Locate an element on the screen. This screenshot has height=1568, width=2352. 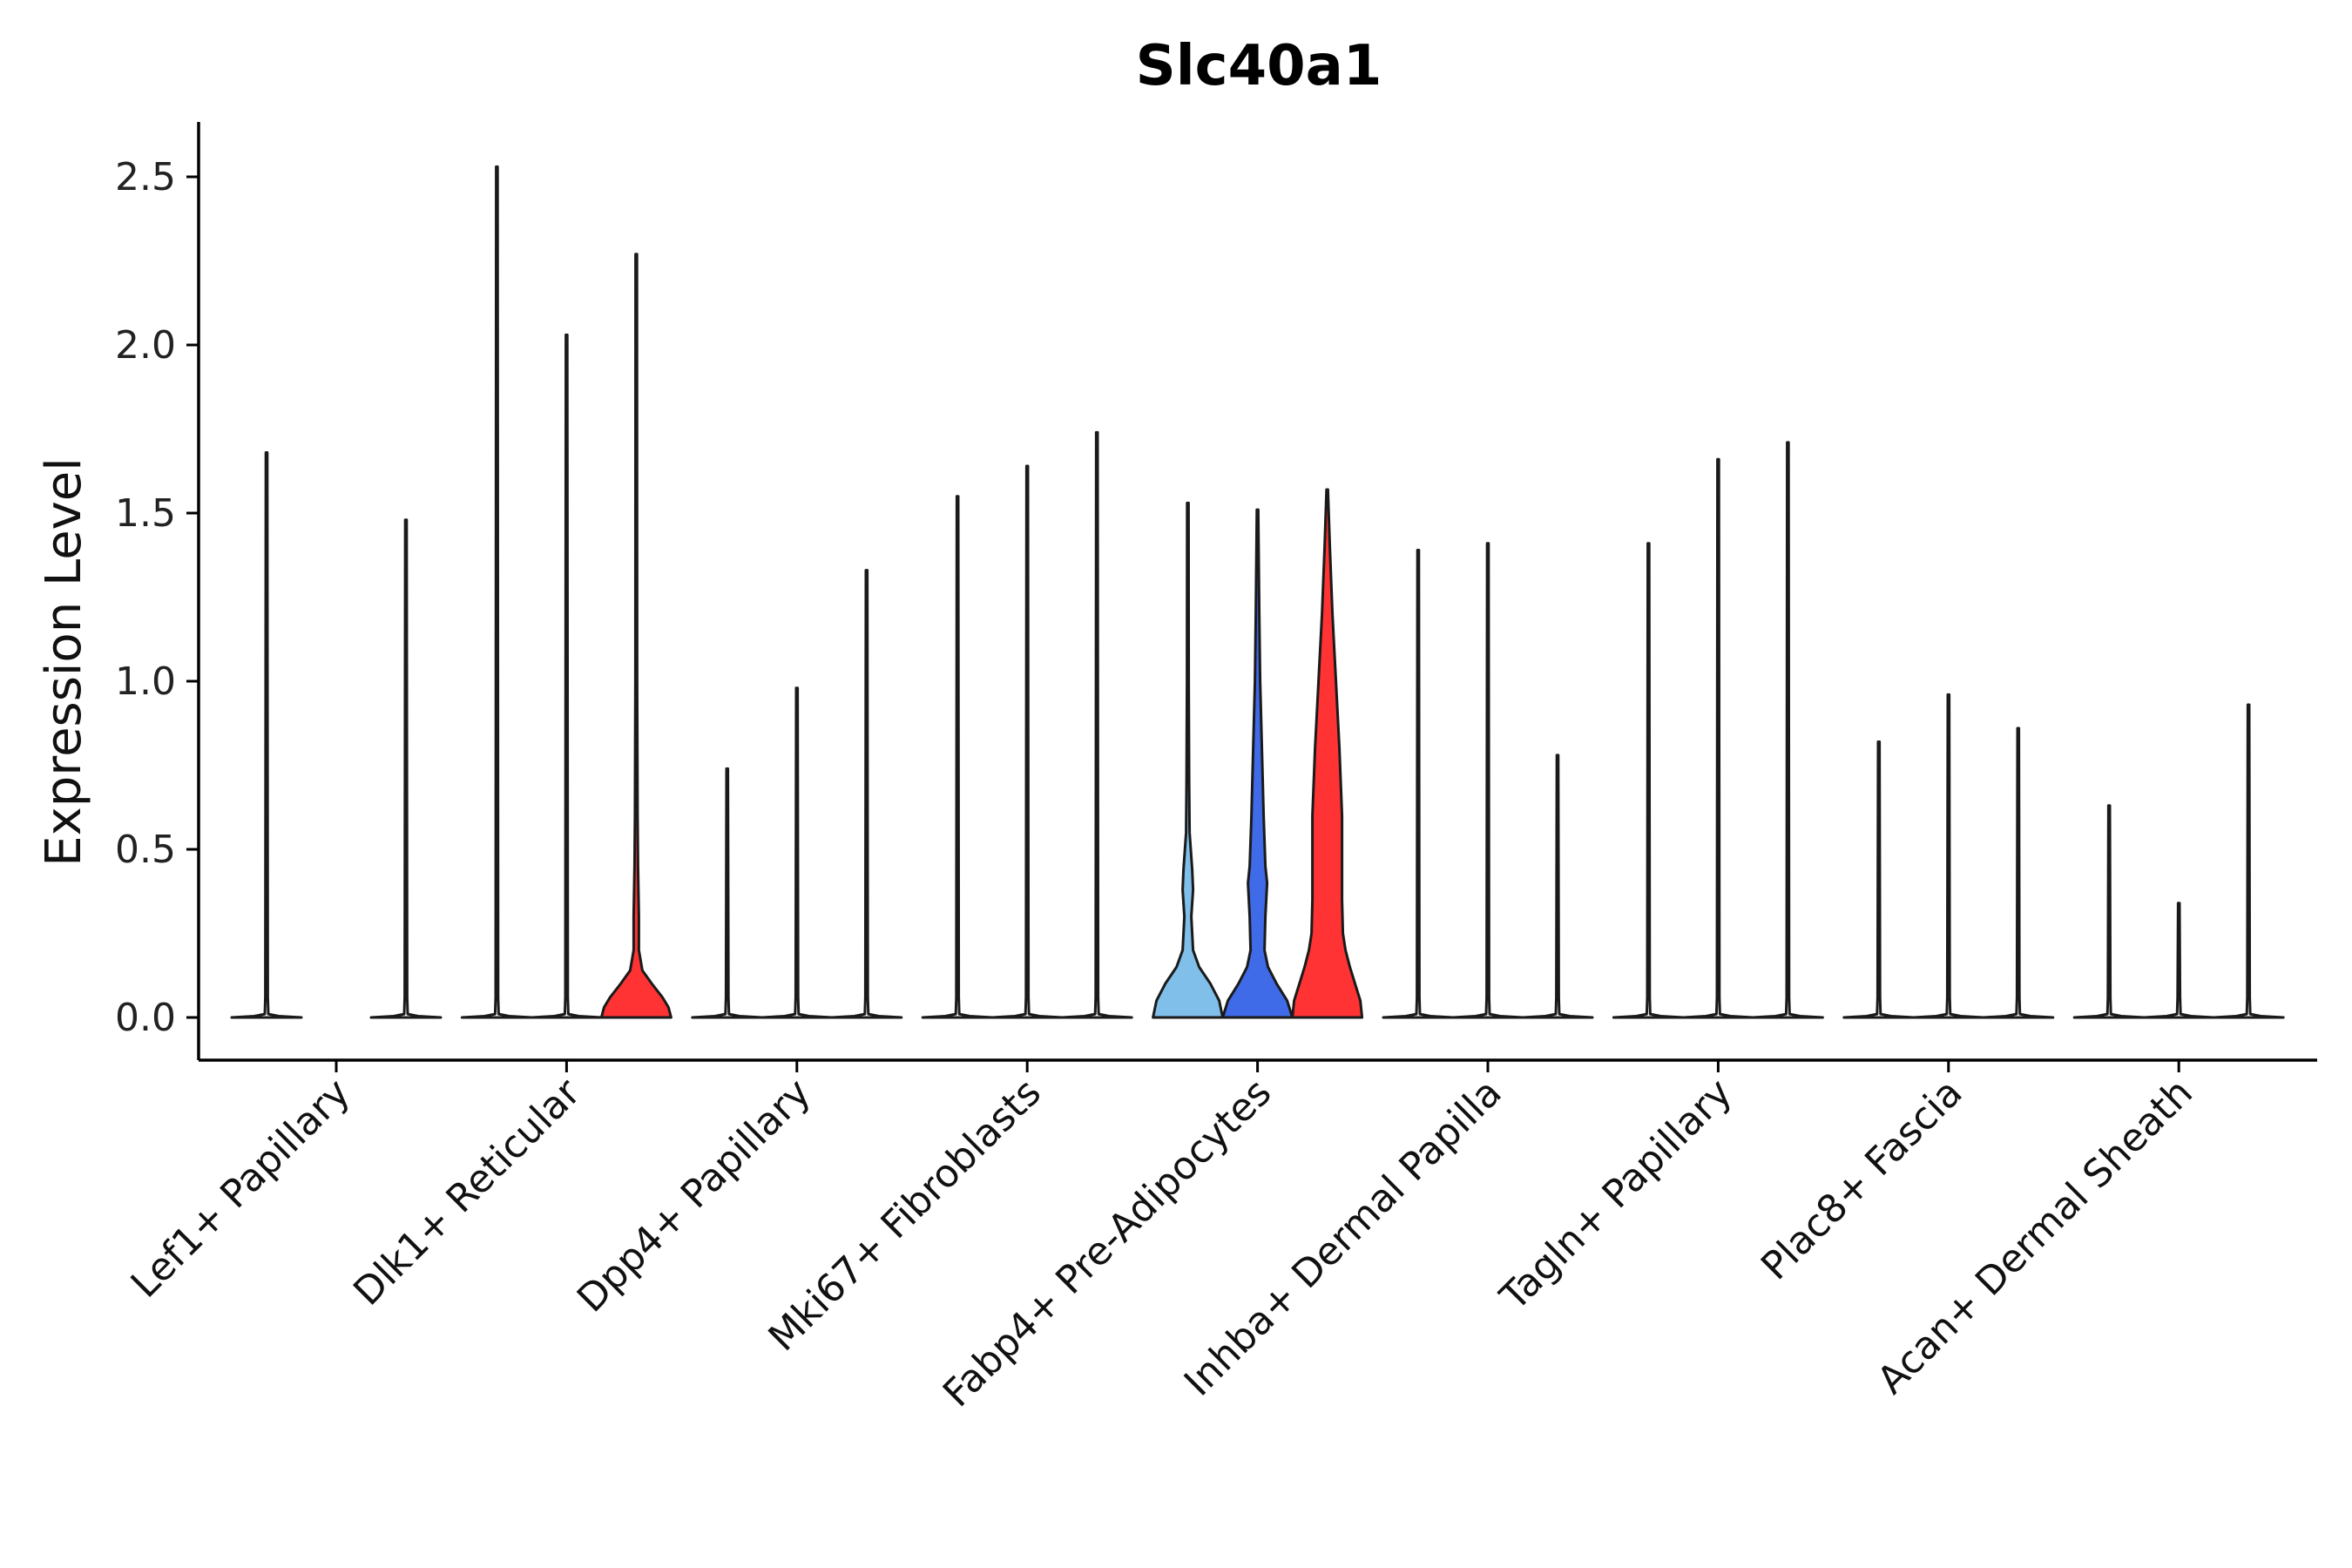
y-tick-label: 2.0 is located at coordinates (145, 346).